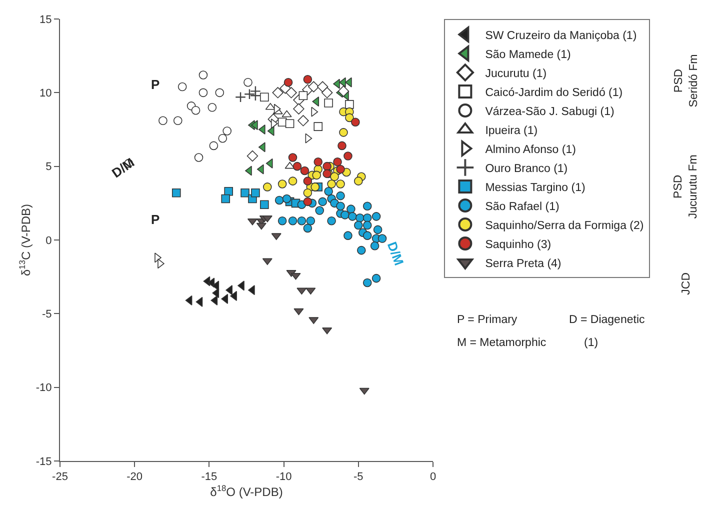 The image size is (705, 508). I want to click on text: PSD Seridó Fm, so click(686, 81).